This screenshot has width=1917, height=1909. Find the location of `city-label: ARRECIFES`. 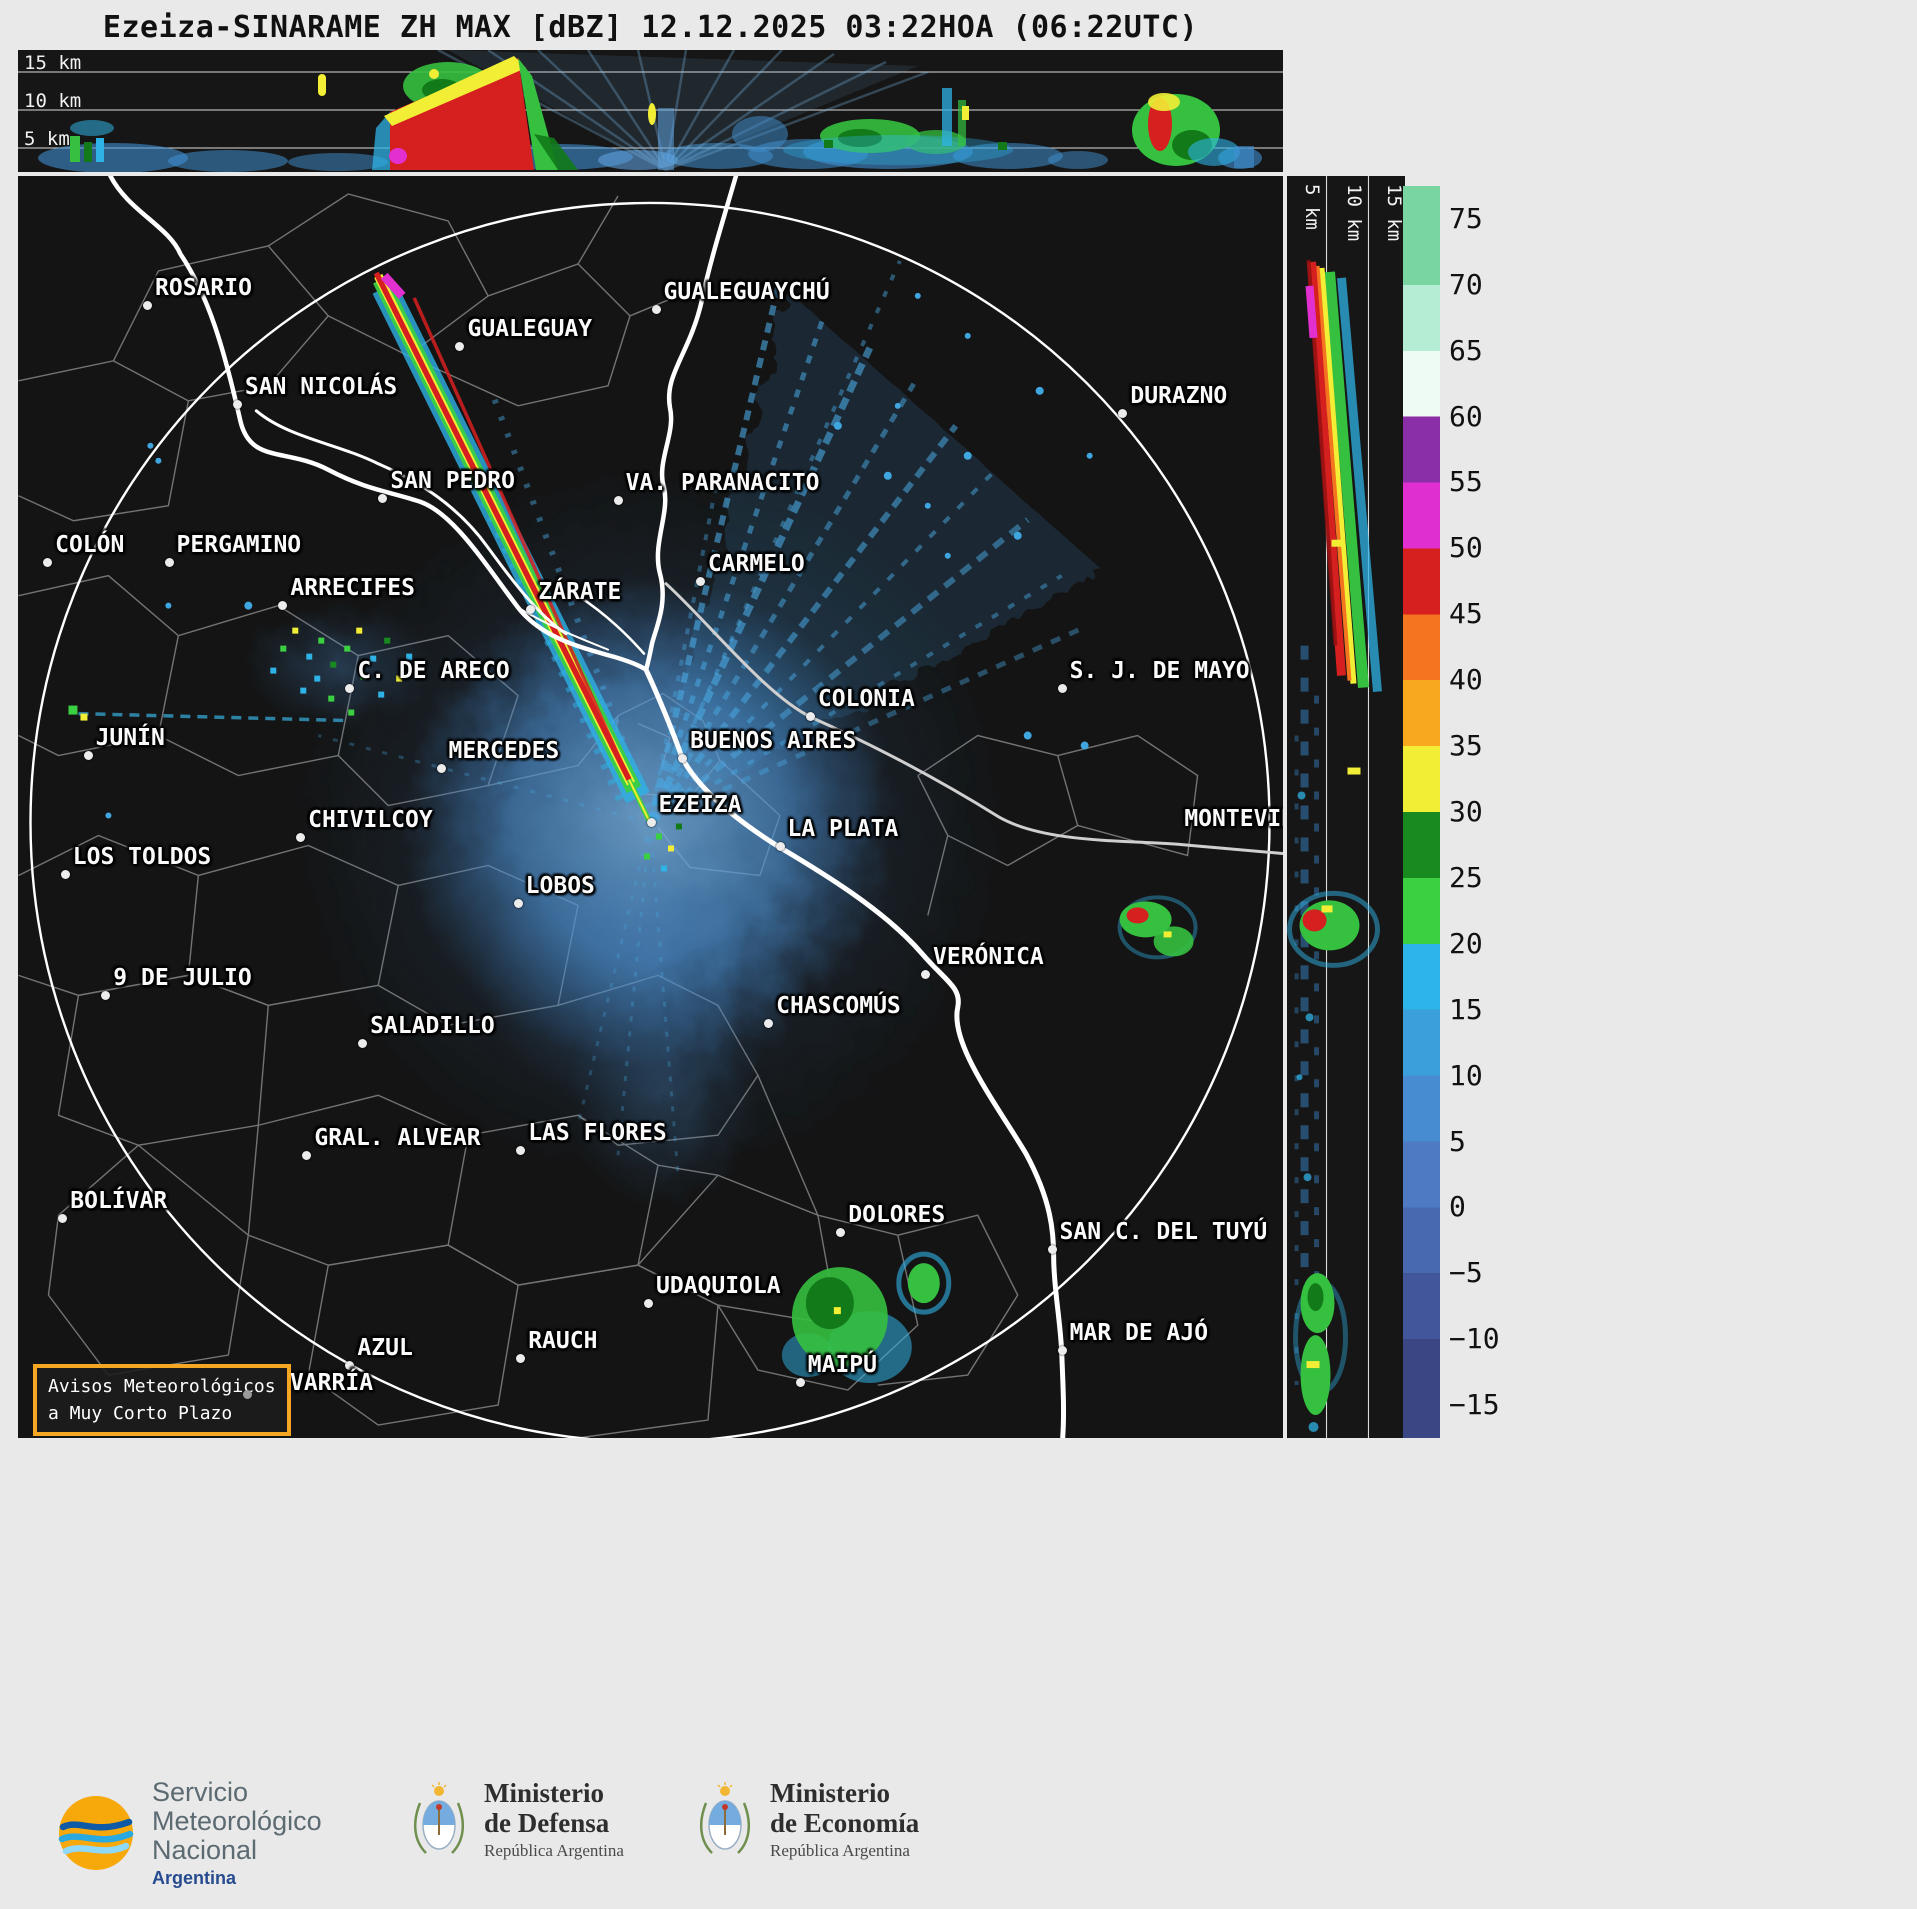

city-label: ARRECIFES is located at coordinates (352, 588).